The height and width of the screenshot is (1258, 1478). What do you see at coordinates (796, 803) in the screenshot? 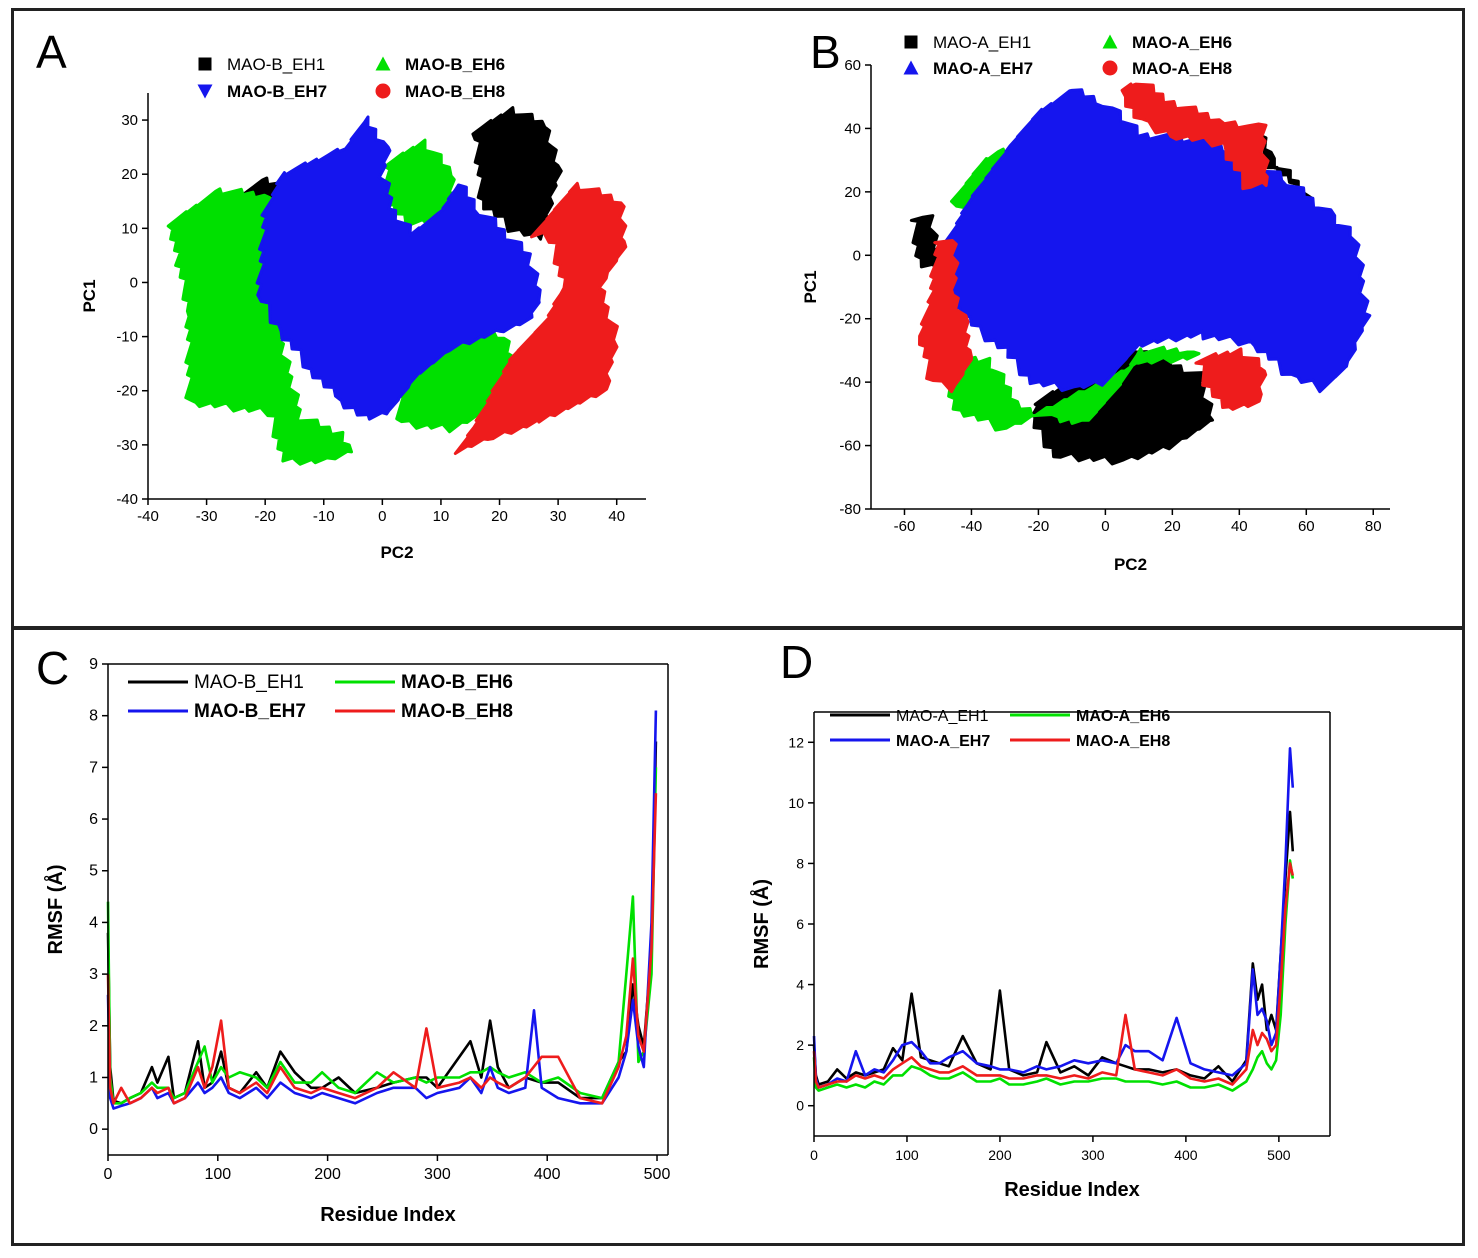
I see `y-tick-label: 10` at bounding box center [796, 803].